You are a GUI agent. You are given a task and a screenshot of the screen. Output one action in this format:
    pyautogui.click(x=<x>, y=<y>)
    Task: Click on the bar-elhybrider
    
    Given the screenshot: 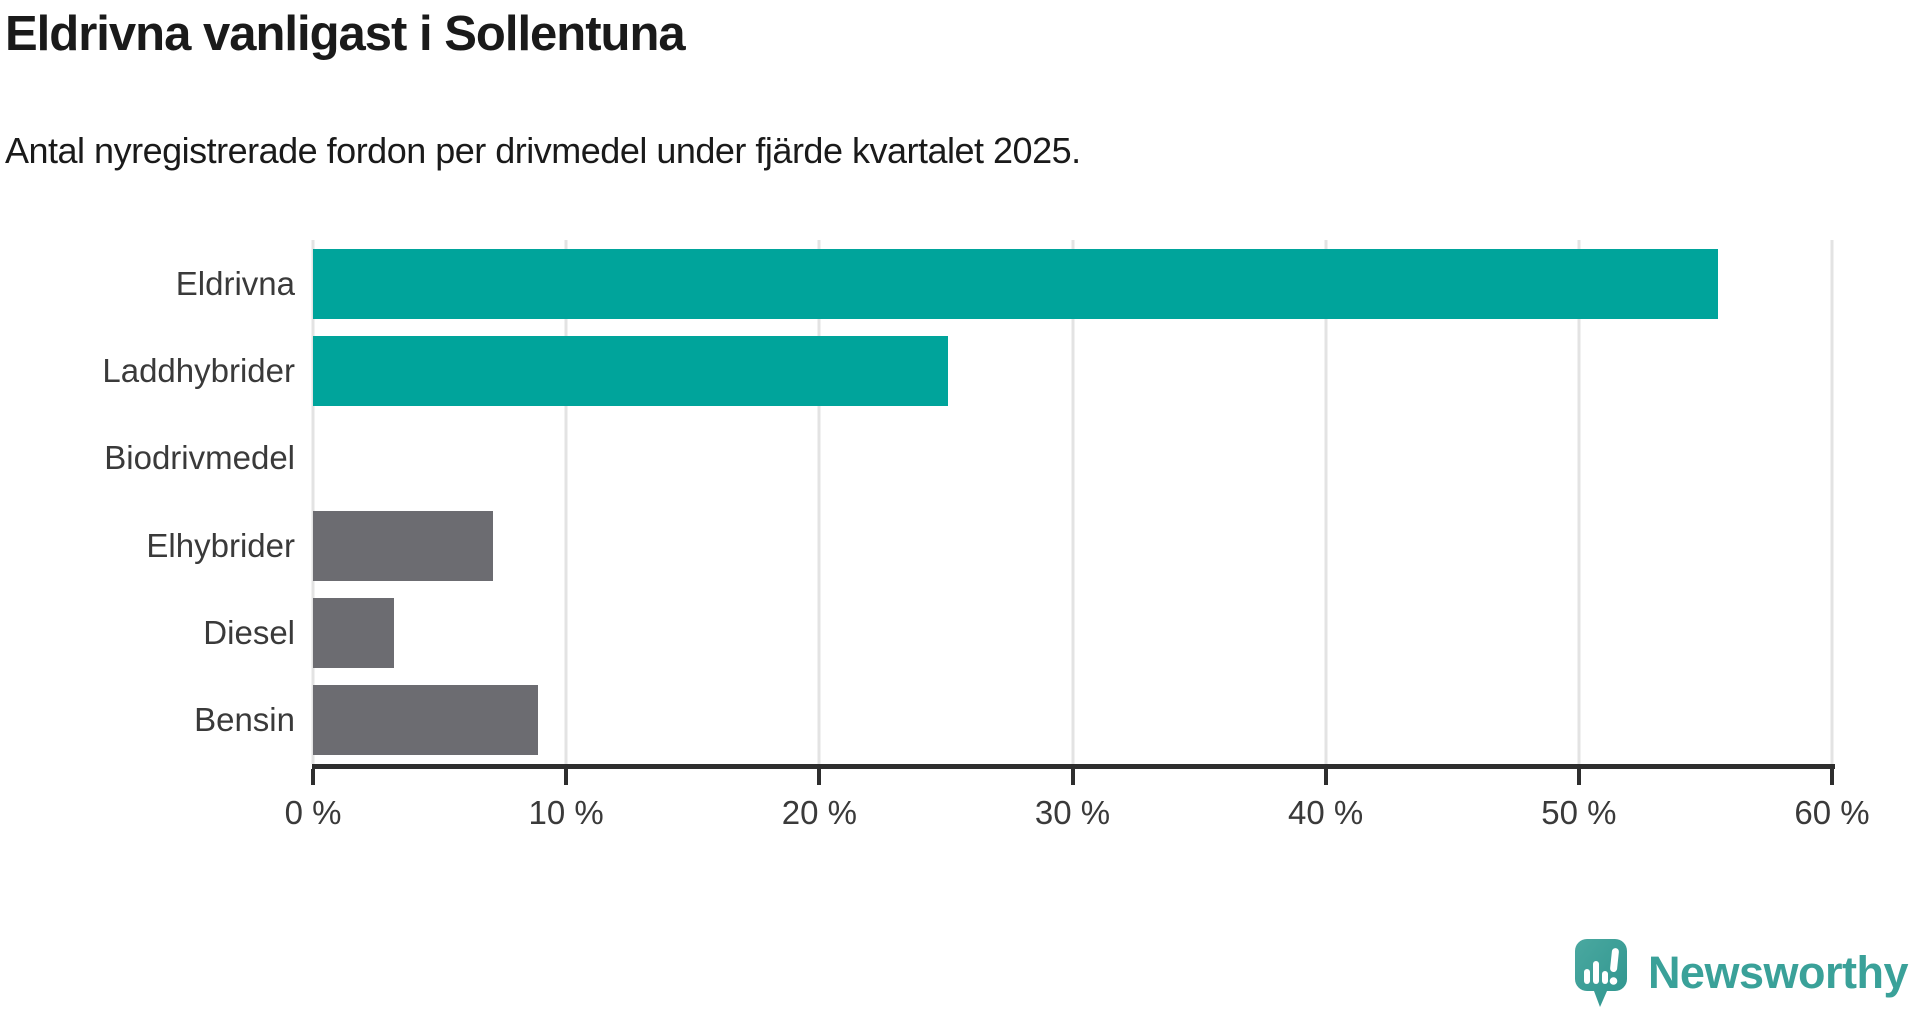 What is the action you would take?
    pyautogui.click(x=403, y=545)
    